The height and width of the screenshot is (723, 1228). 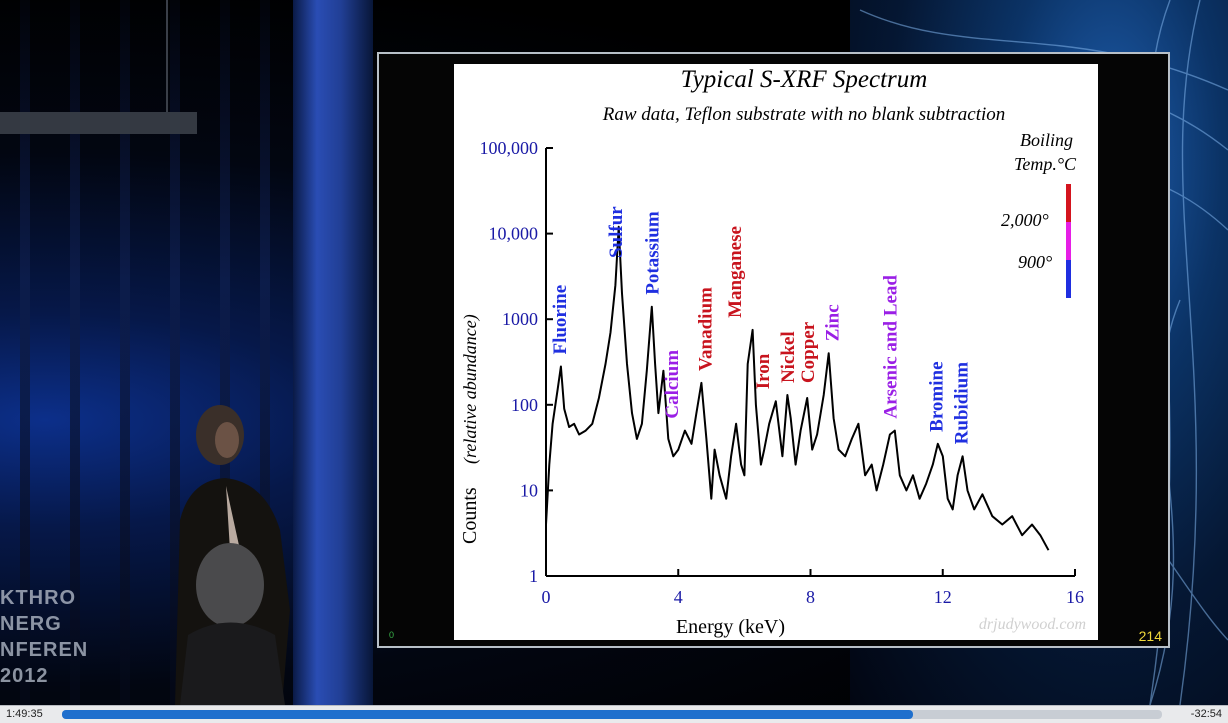 I want to click on banner-line: NERG, so click(x=31, y=624).